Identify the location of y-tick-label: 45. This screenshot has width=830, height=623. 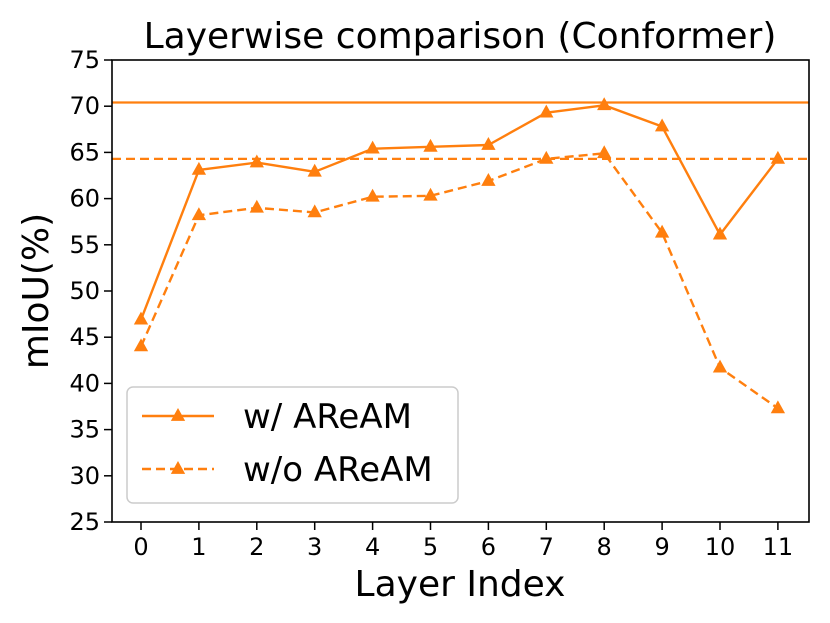
(84, 337).